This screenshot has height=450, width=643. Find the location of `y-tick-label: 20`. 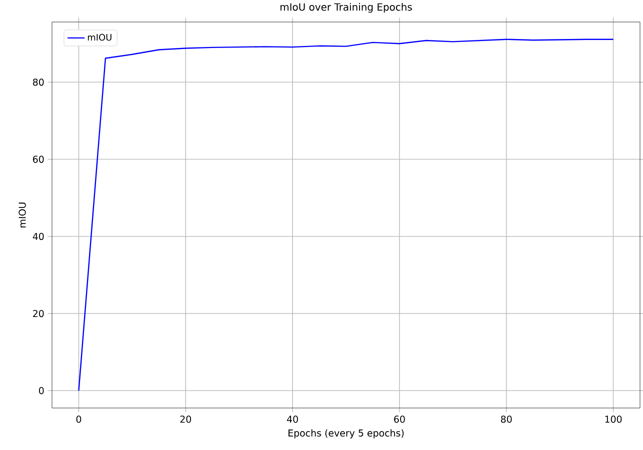

y-tick-label: 20 is located at coordinates (38, 314).